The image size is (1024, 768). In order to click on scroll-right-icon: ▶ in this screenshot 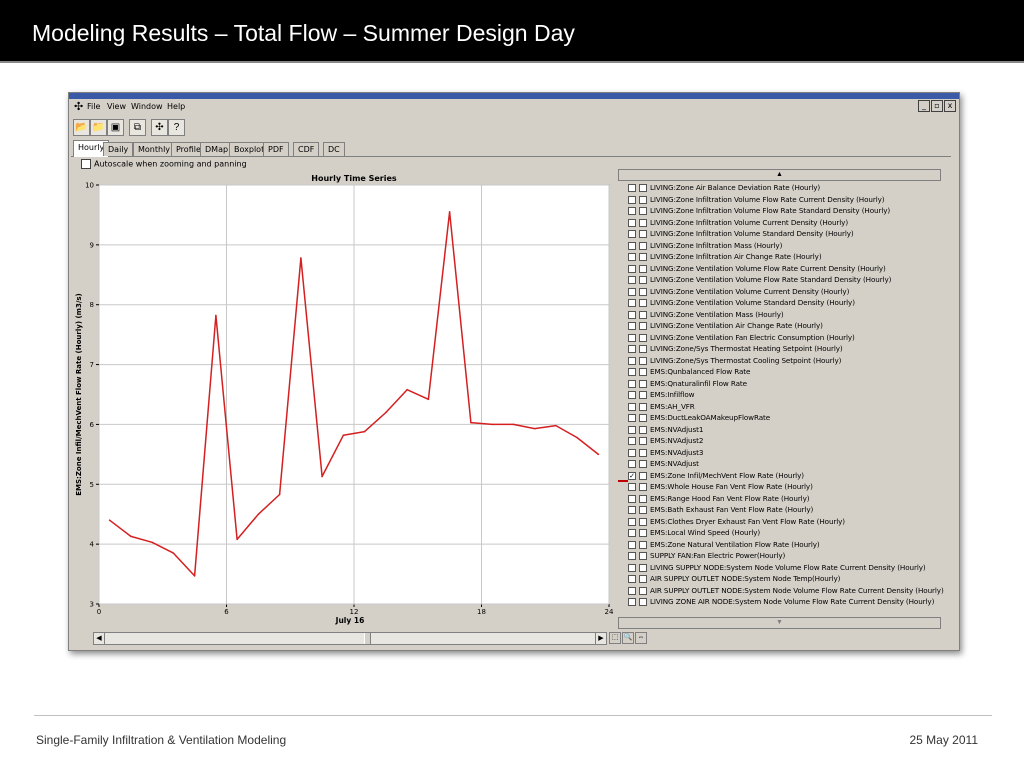, I will do `click(600, 638)`.